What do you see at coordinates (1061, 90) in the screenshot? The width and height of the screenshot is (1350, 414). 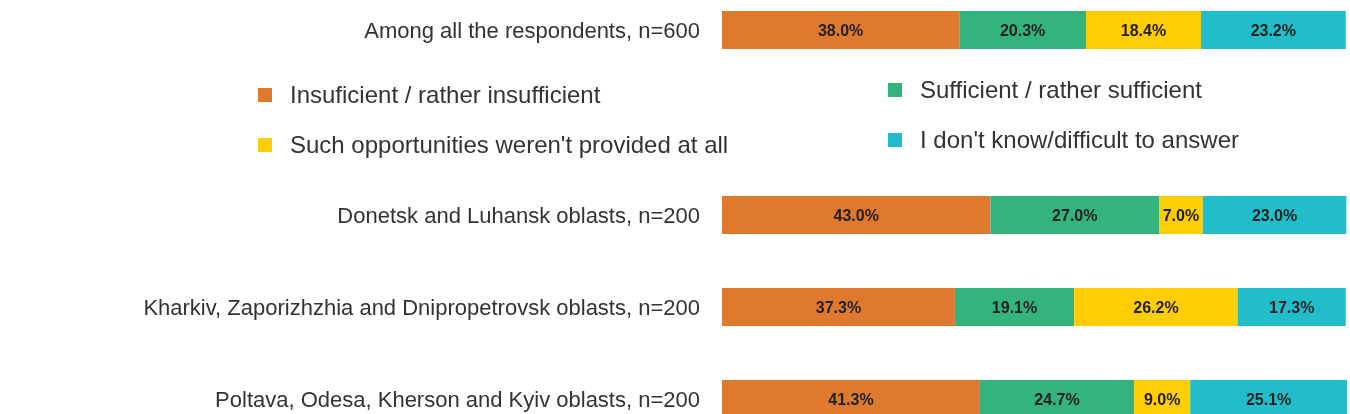 I see `legend-label: Sufficient / rather sufficient` at bounding box center [1061, 90].